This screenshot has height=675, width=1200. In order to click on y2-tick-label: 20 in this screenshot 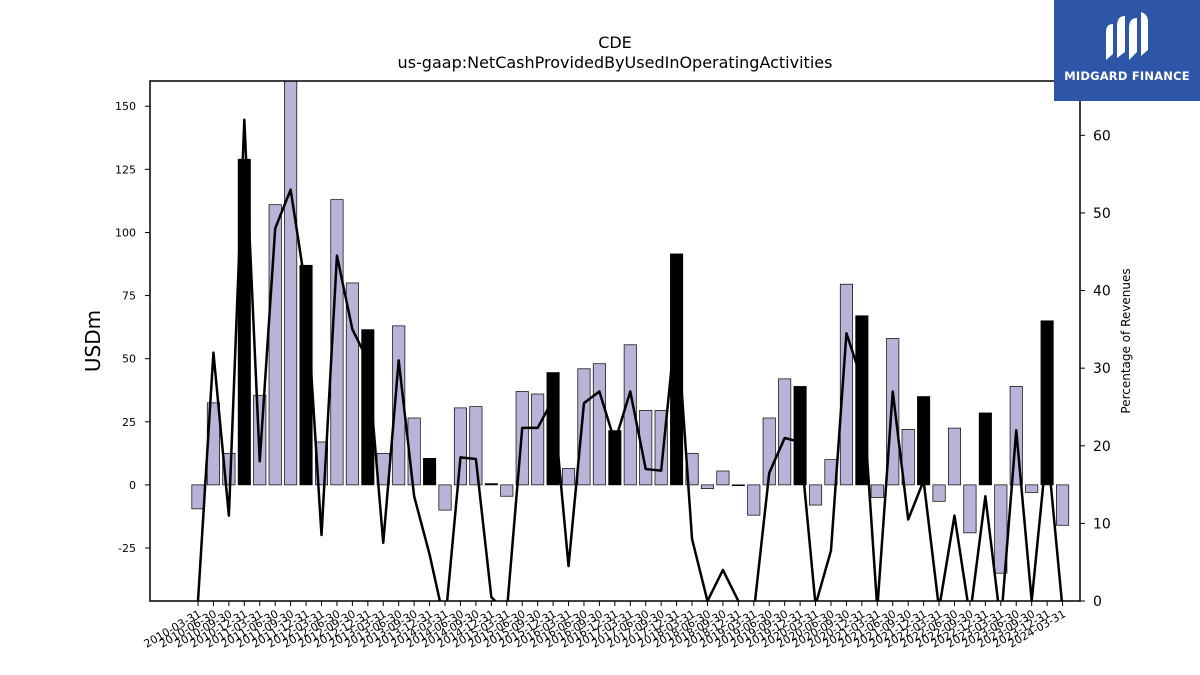, I will do `click(1102, 447)`.